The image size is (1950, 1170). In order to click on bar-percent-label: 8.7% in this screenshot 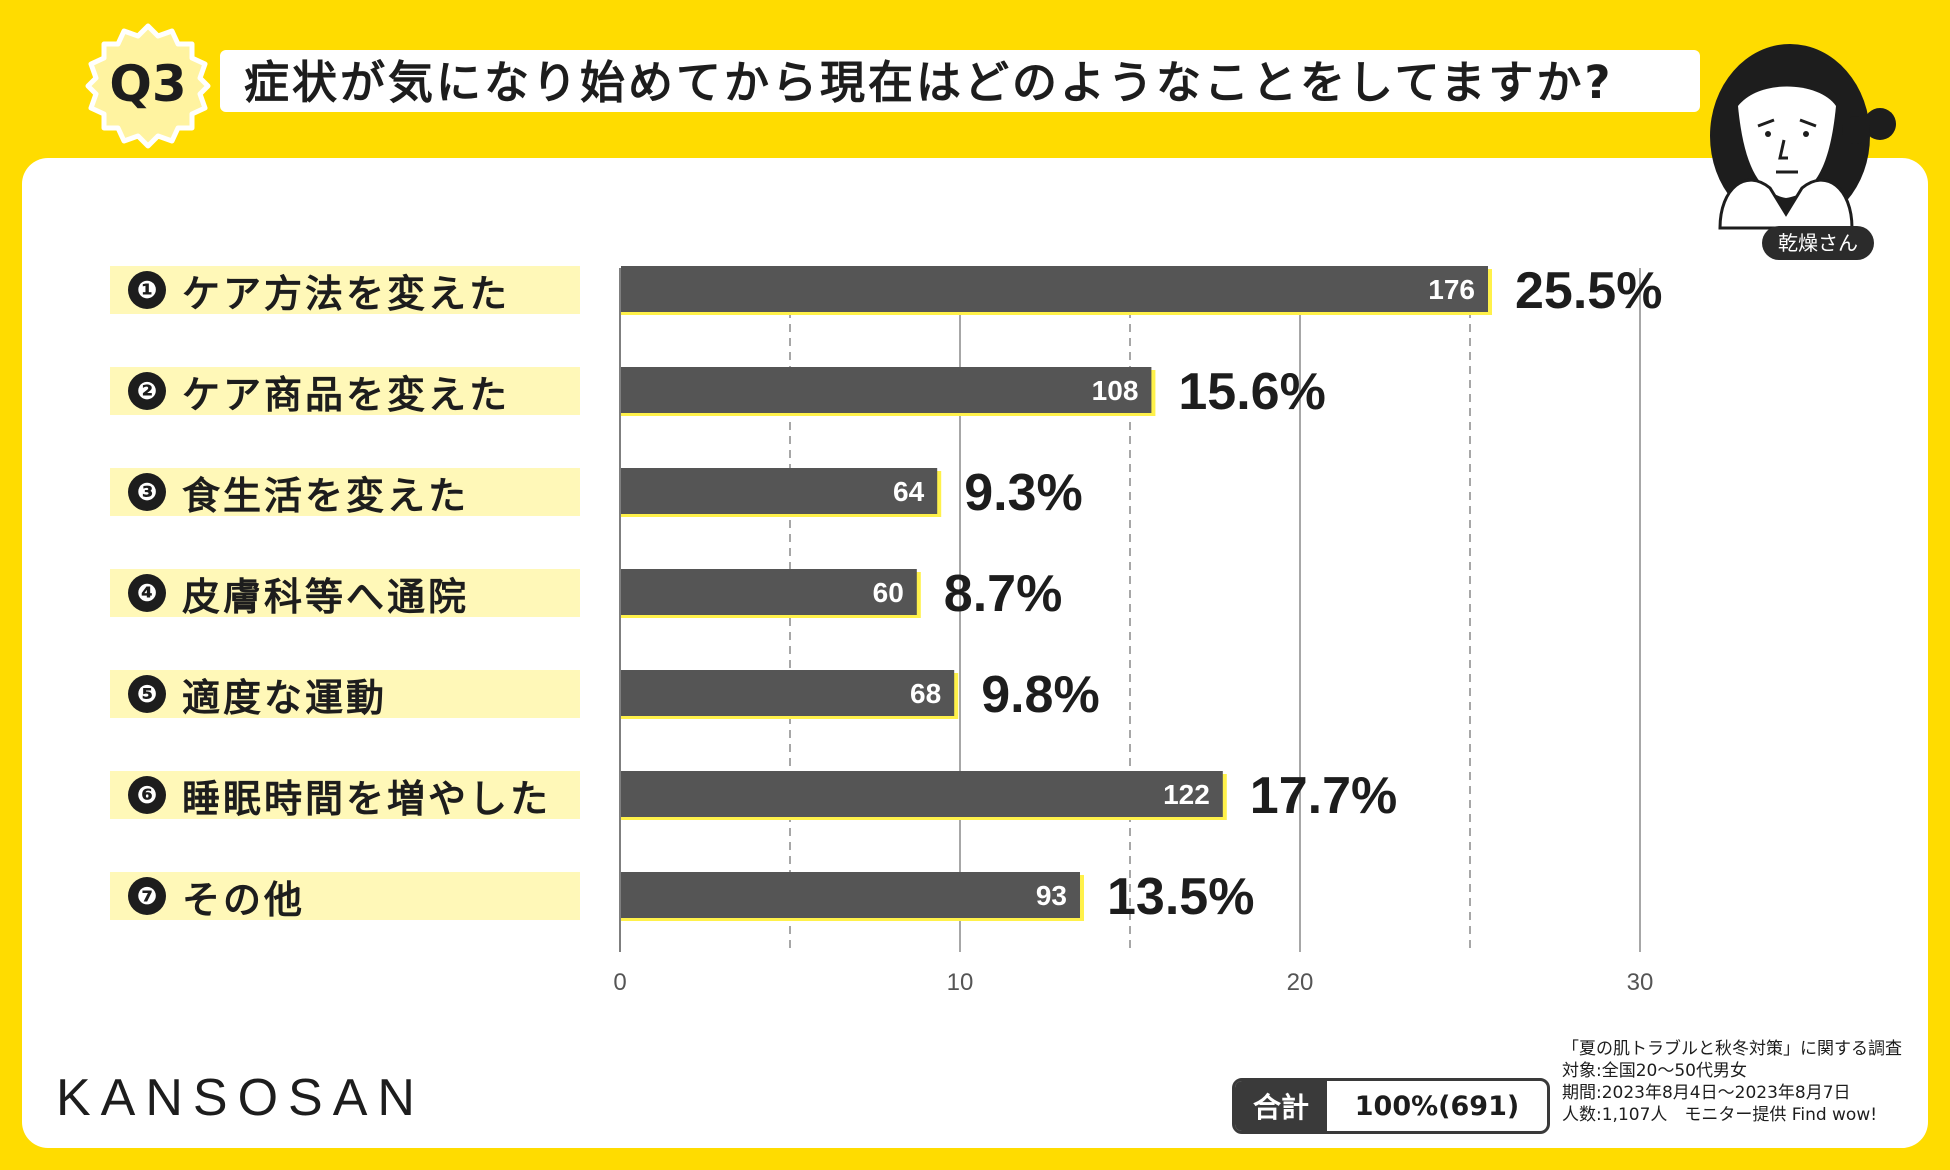, I will do `click(1003, 594)`.